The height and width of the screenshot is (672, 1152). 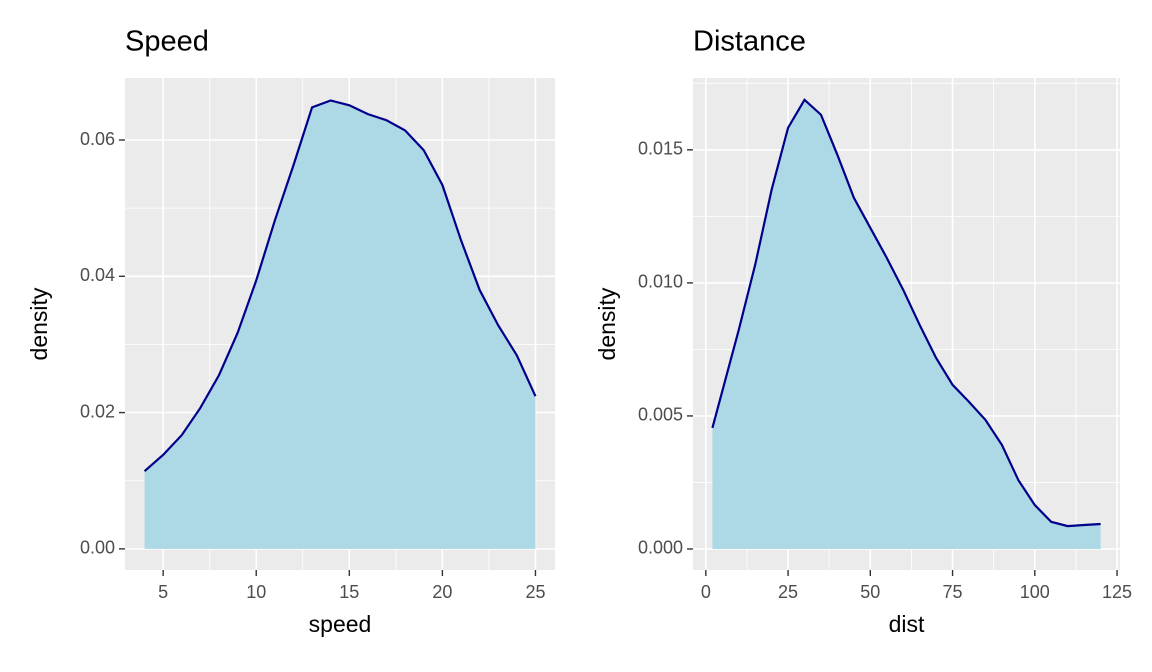 I want to click on y-tick-label: 0.02, so click(x=97, y=411).